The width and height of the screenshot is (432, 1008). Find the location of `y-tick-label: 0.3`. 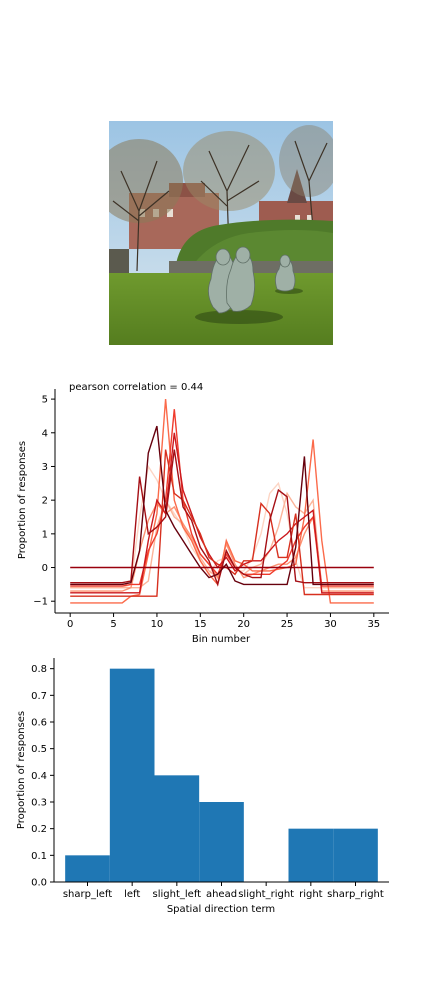

y-tick-label: 0.3 is located at coordinates (39, 803).